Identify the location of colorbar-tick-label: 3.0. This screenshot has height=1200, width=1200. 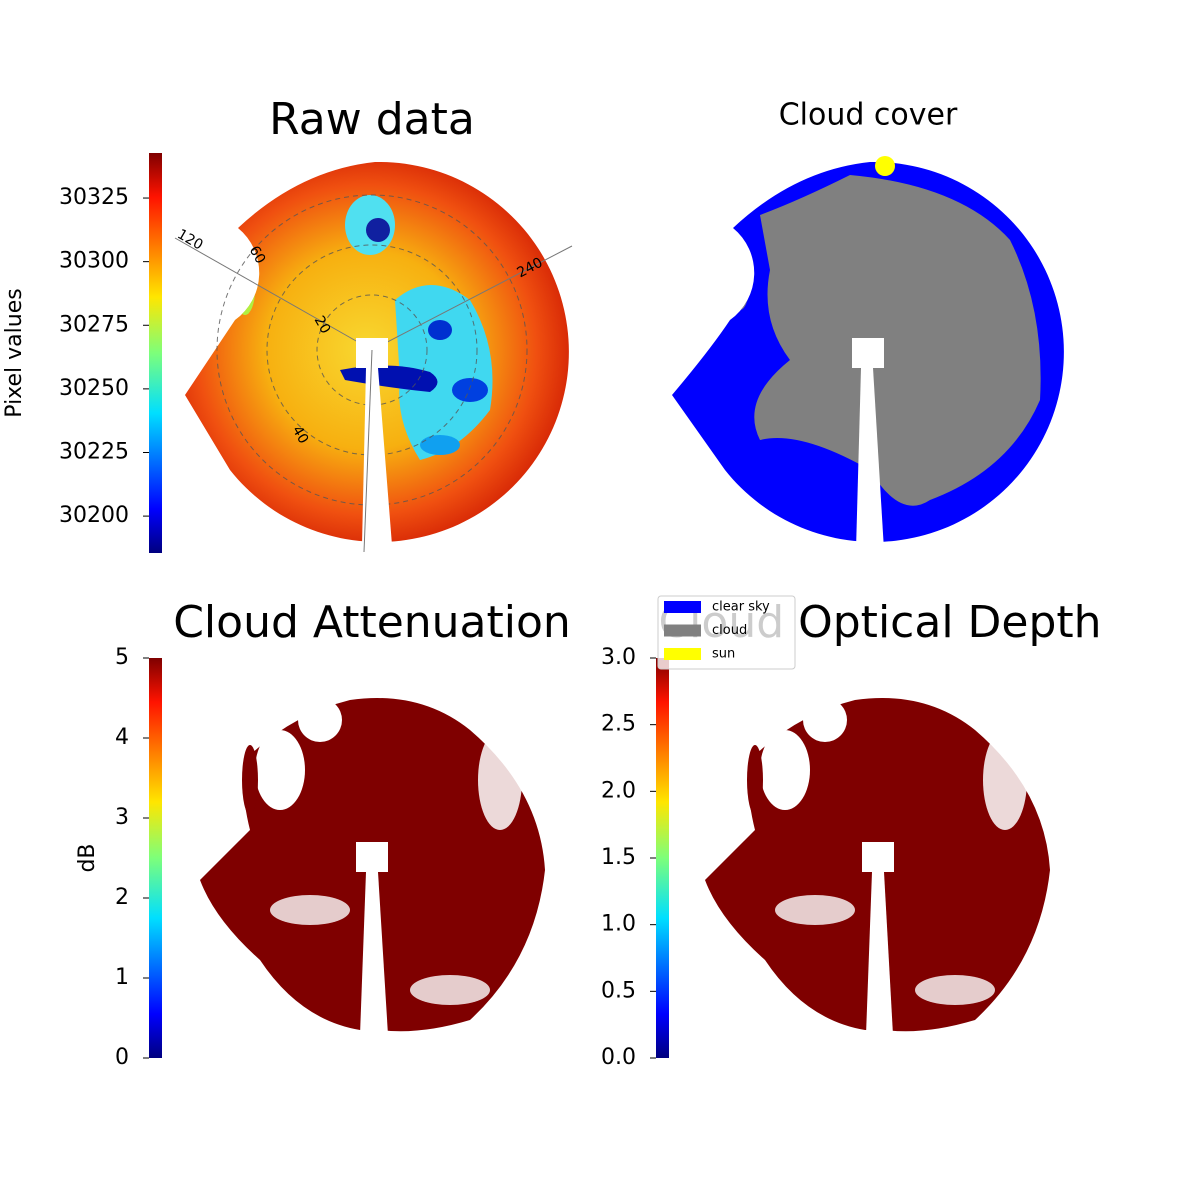
(618, 657).